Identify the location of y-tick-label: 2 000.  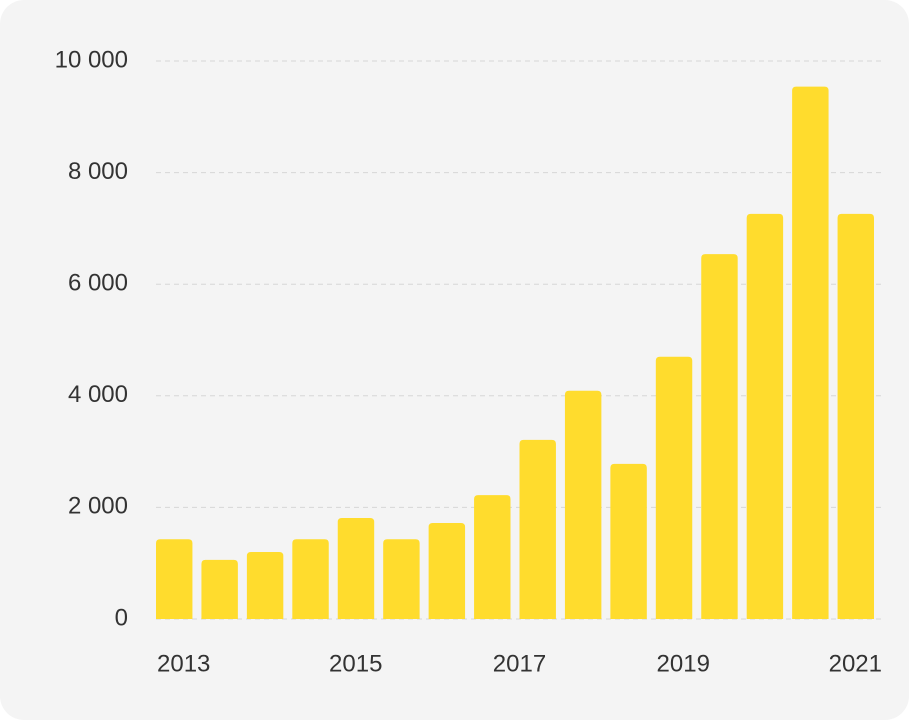
(98, 506).